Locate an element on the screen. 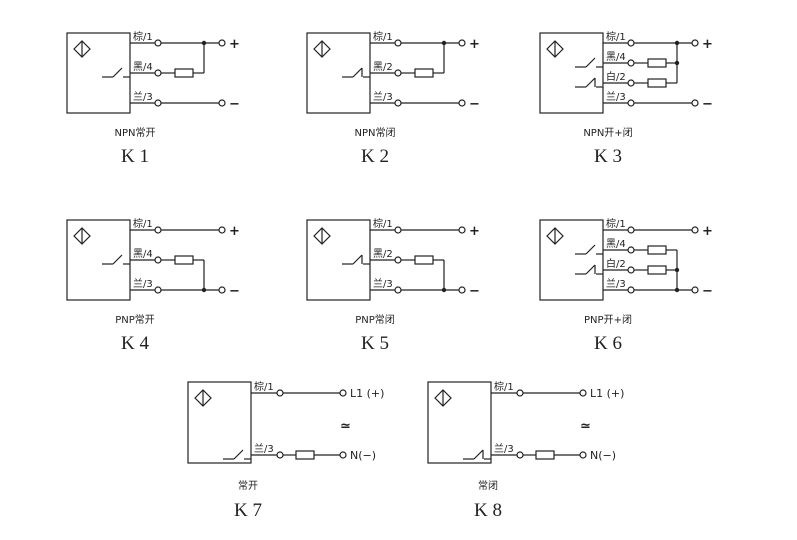 The height and width of the screenshot is (540, 797). switch-nc-icon is located at coordinates (477, 454).